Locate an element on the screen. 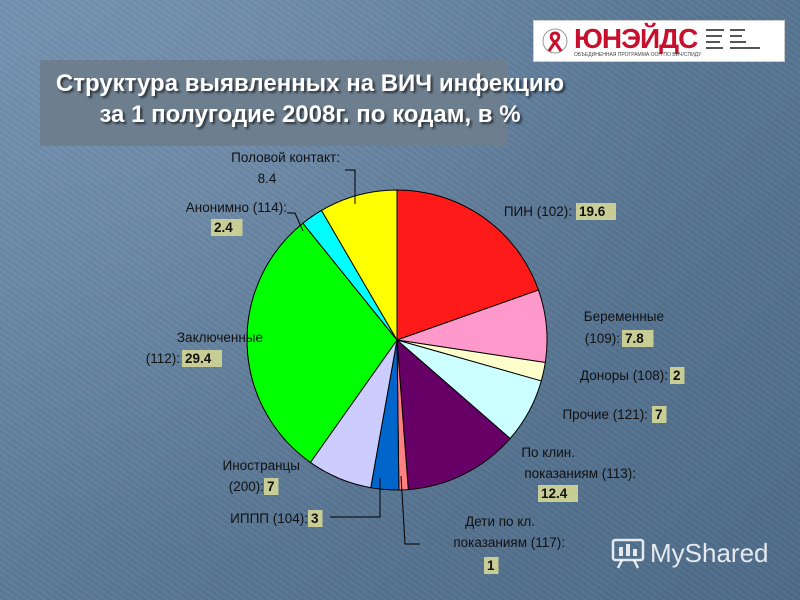 This screenshot has height=600, width=800. red-ribbon-icon is located at coordinates (555, 41).